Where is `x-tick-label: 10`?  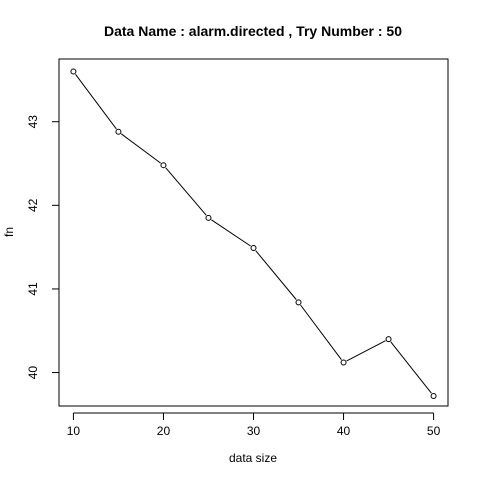
x-tick-label: 10 is located at coordinates (74, 431).